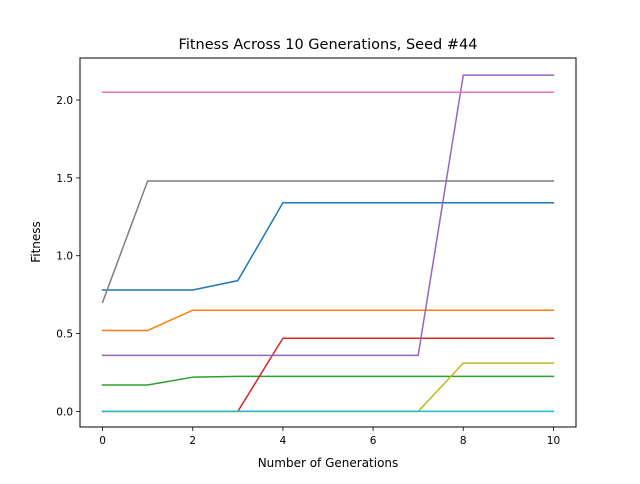  What do you see at coordinates (329, 437) in the screenshot?
I see `x-axis-ticks: 0 2 4 6 8 10` at bounding box center [329, 437].